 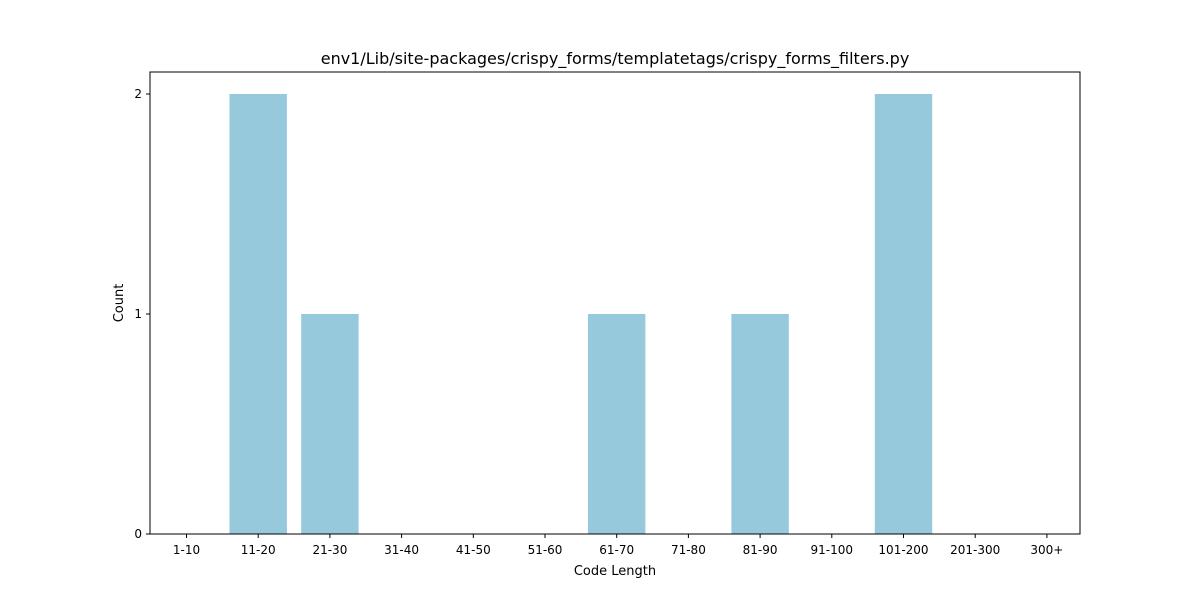 I want to click on y-axis-label: Count, so click(x=119, y=303).